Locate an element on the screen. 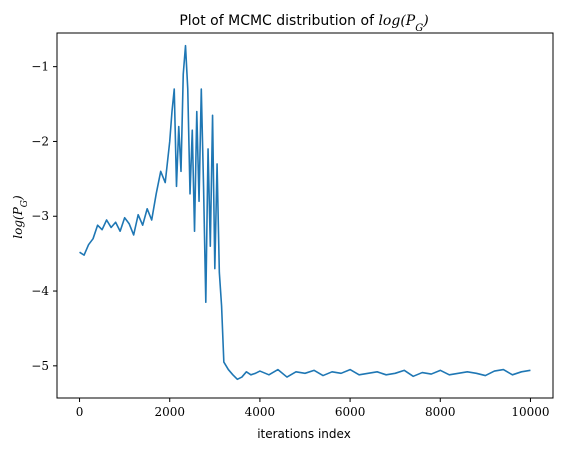 This screenshot has width=562, height=450. chart-title: Plot of MCMC distribution of log(PG) is located at coordinates (303, 23).